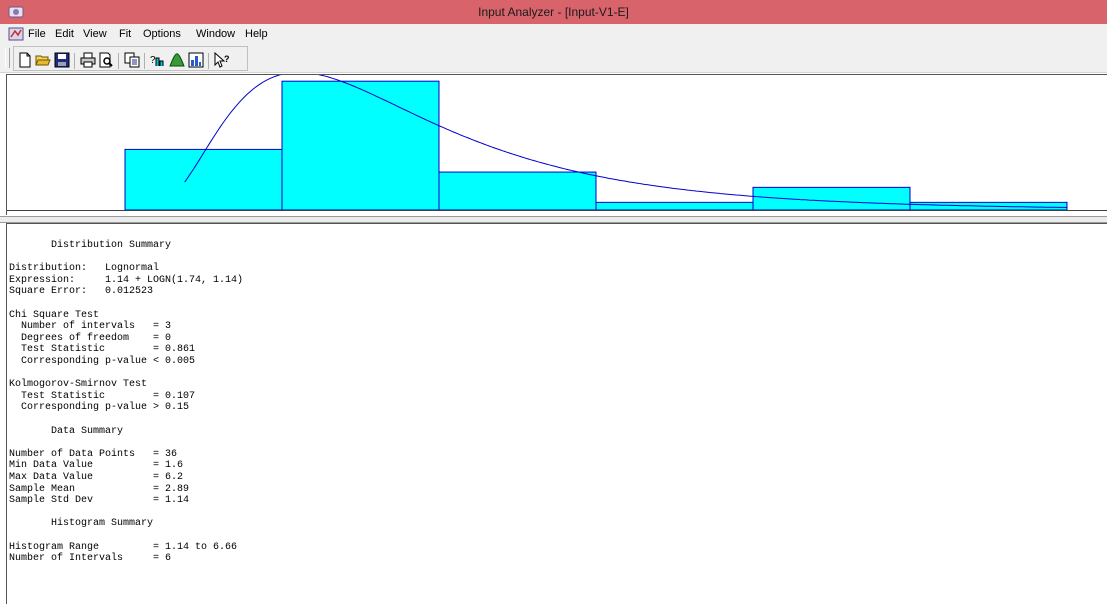 This screenshot has height=604, width=1107. Describe the element at coordinates (62, 60) in the screenshot. I see `save-icon` at that location.